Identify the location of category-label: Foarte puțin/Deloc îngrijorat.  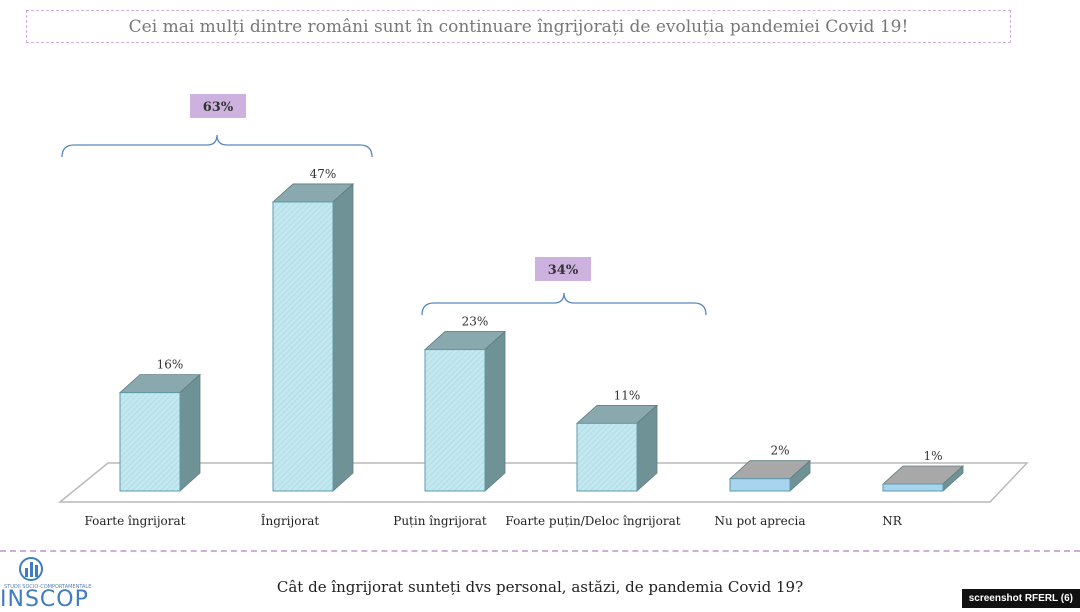
(592, 521).